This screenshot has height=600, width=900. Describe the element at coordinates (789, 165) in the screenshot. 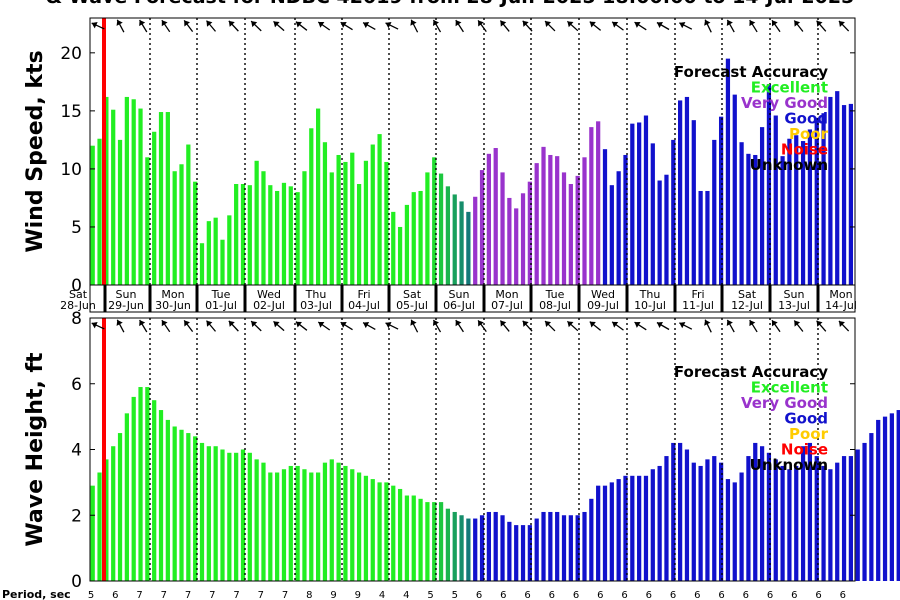

I see `wind-legend-unknown: Unknown` at that location.